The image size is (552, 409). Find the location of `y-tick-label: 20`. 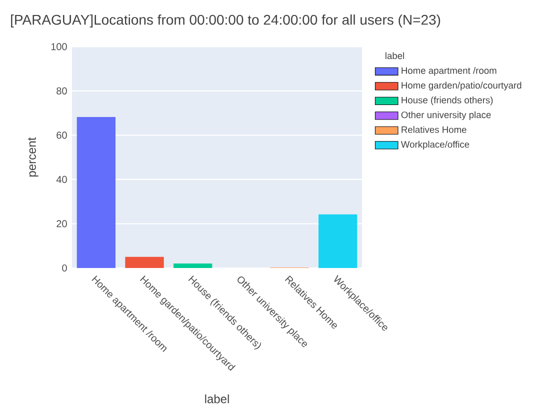

y-tick-label: 20 is located at coordinates (61, 224).